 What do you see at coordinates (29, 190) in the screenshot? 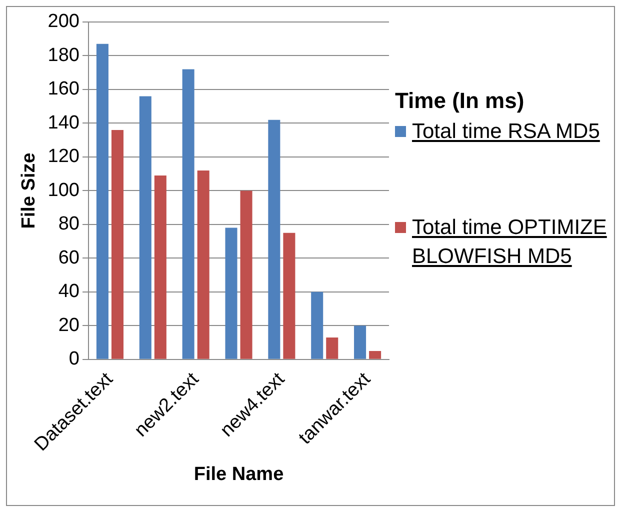
I see `y-axis-title: File Size` at bounding box center [29, 190].